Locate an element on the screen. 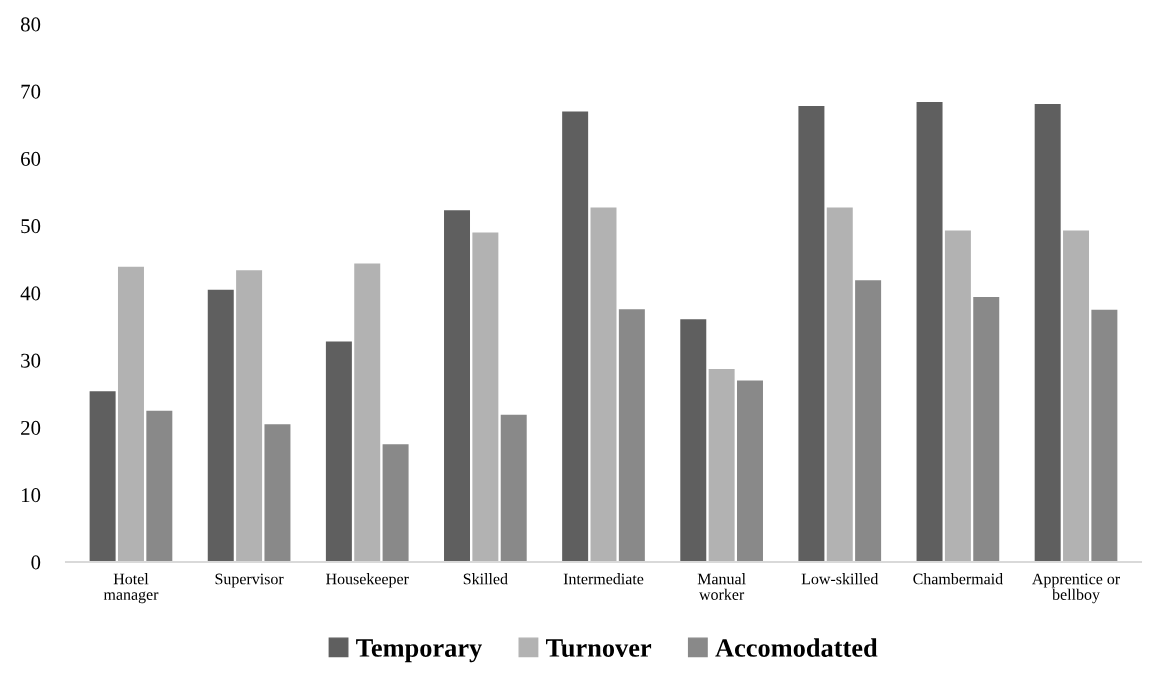 This screenshot has width=1153, height=675. x-tick-label: Supervisor is located at coordinates (249, 580).